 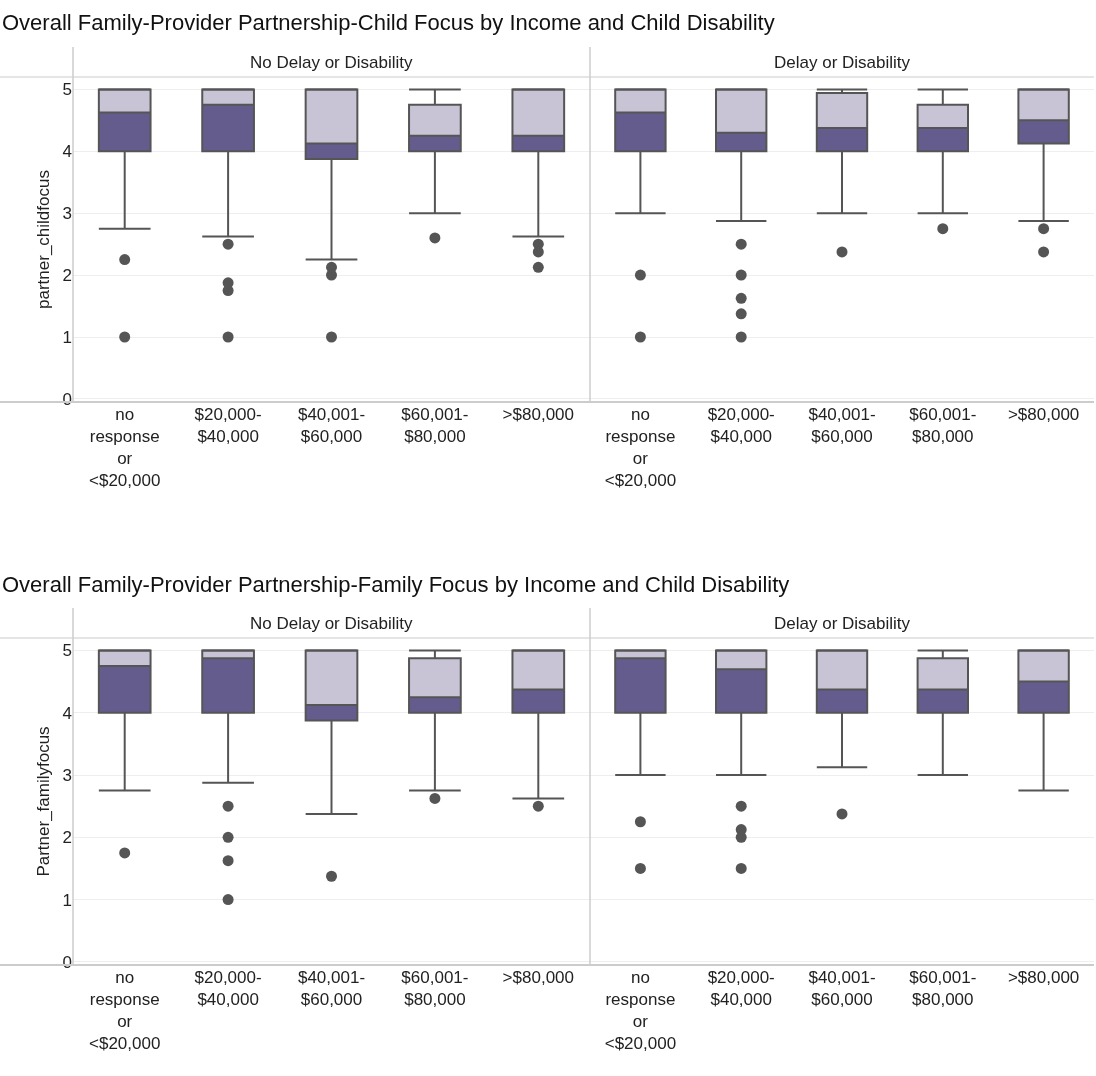 What do you see at coordinates (44, 801) in the screenshot?
I see `y-axis-title: Partner_familyfocus` at bounding box center [44, 801].